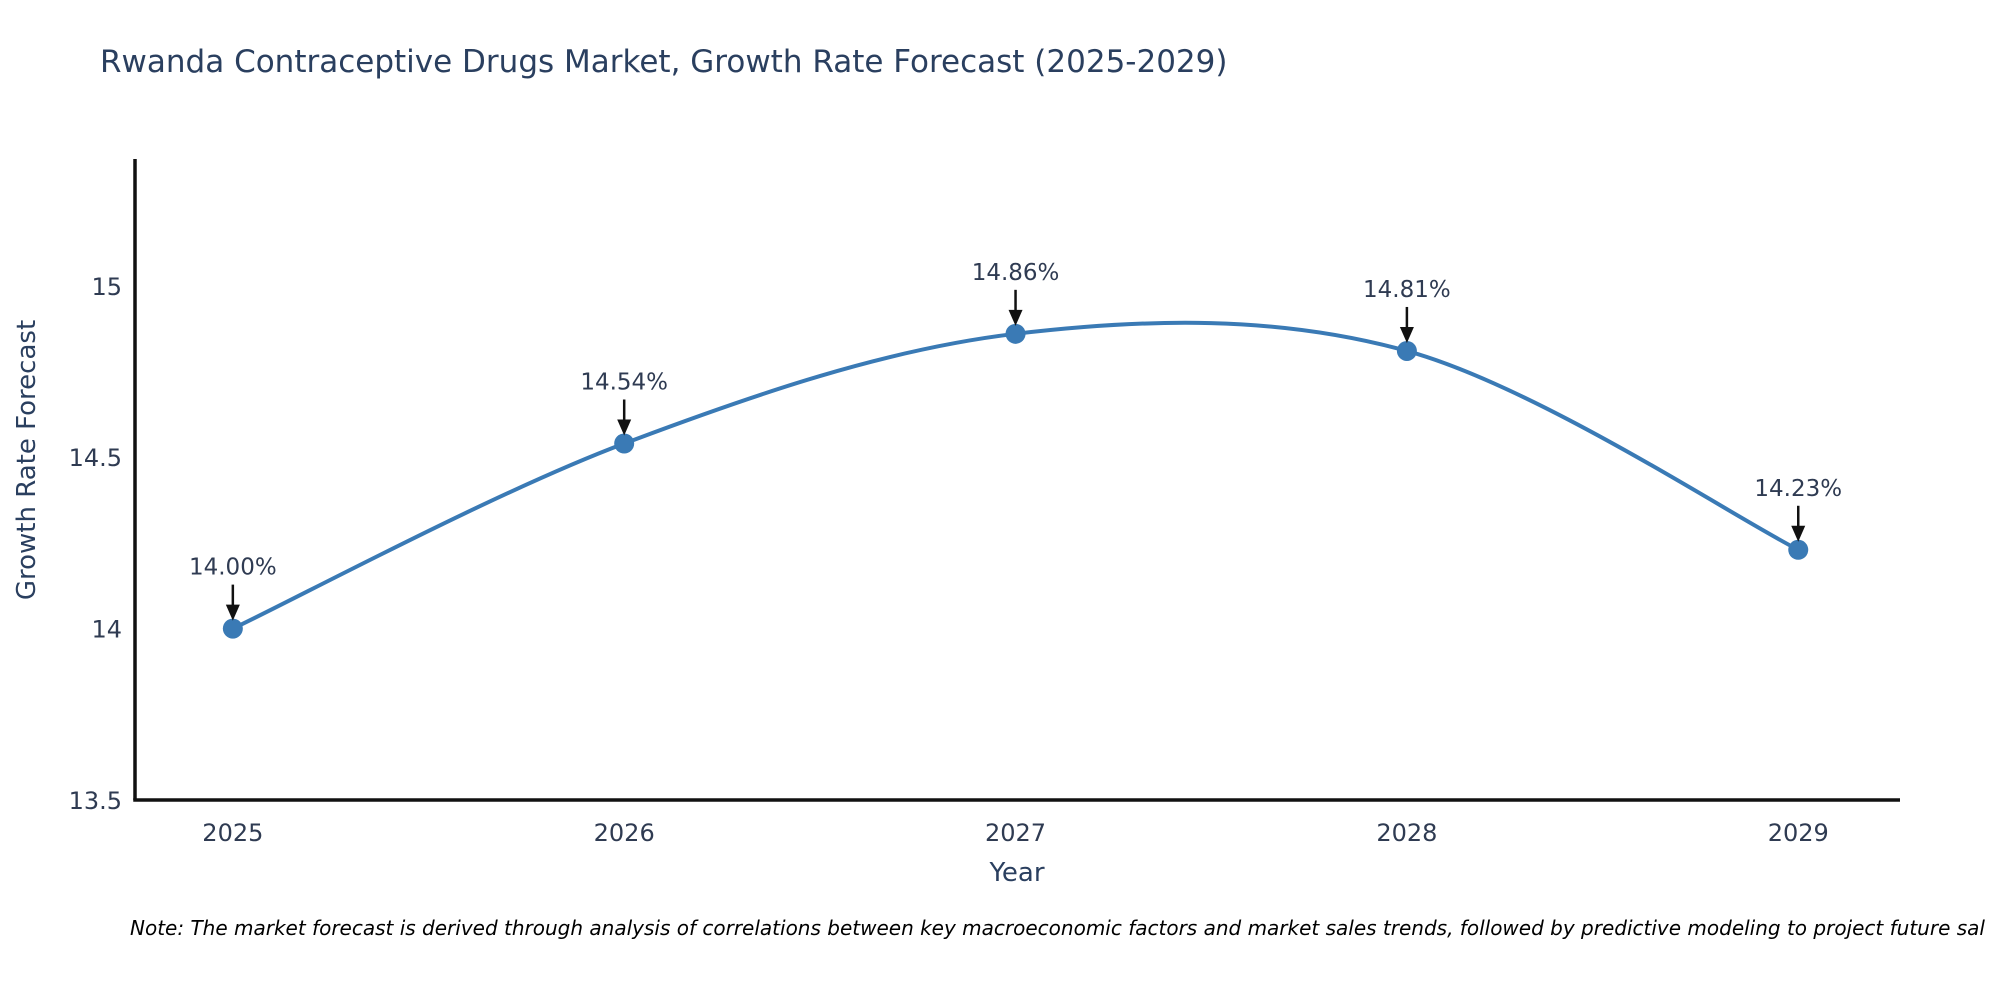 Image resolution: width=2000 pixels, height=1000 pixels. Describe the element at coordinates (1406, 833) in the screenshot. I see `x-tick-label: 2028` at that location.